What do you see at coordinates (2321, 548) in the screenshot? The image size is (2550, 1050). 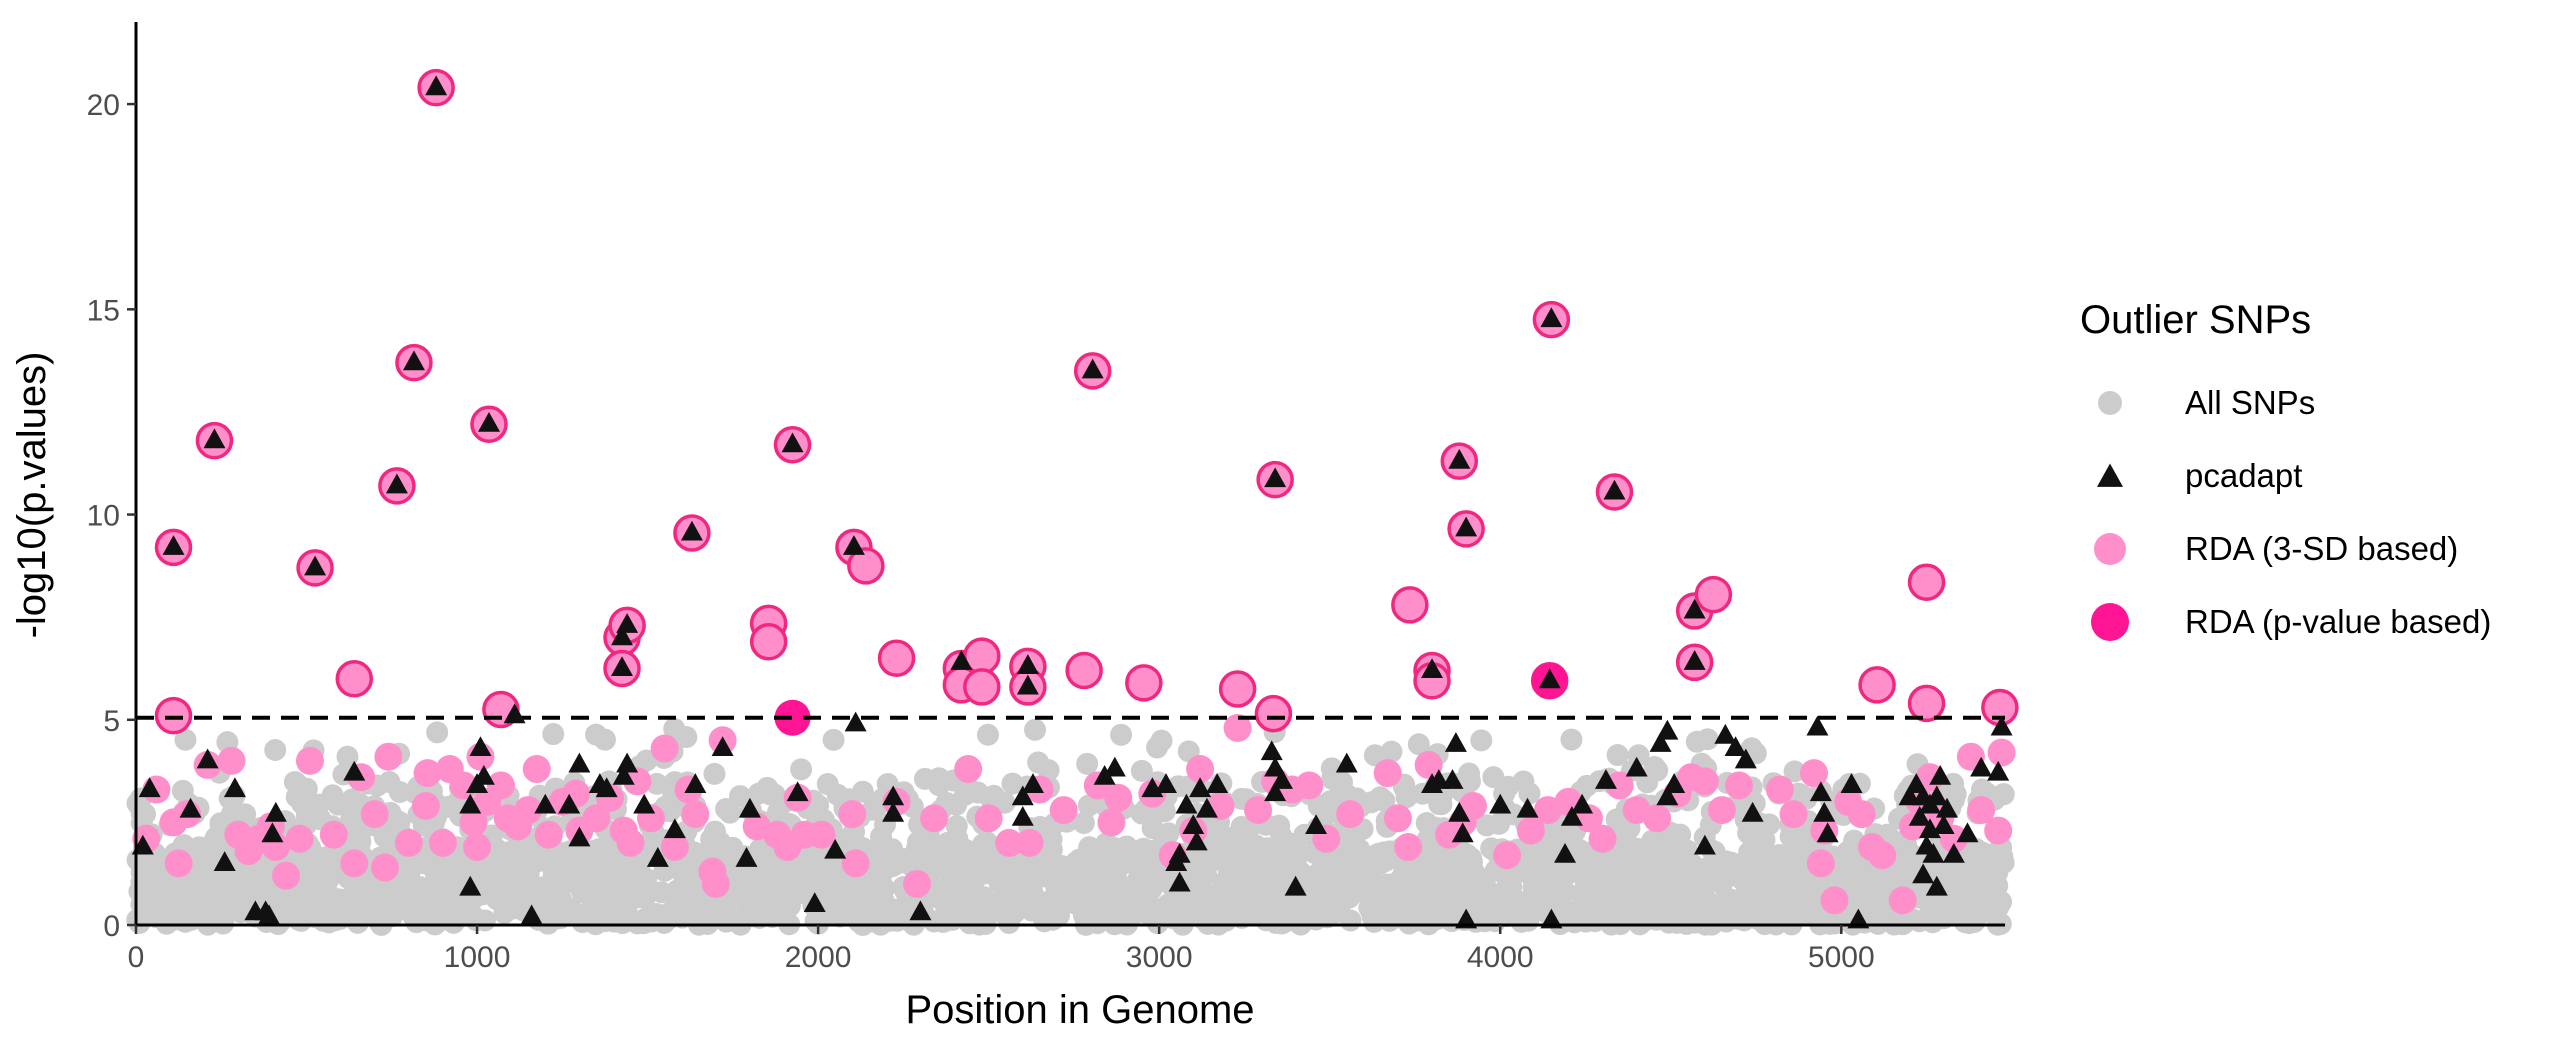 I see `legend-label: RDA (3-SD based)` at bounding box center [2321, 548].